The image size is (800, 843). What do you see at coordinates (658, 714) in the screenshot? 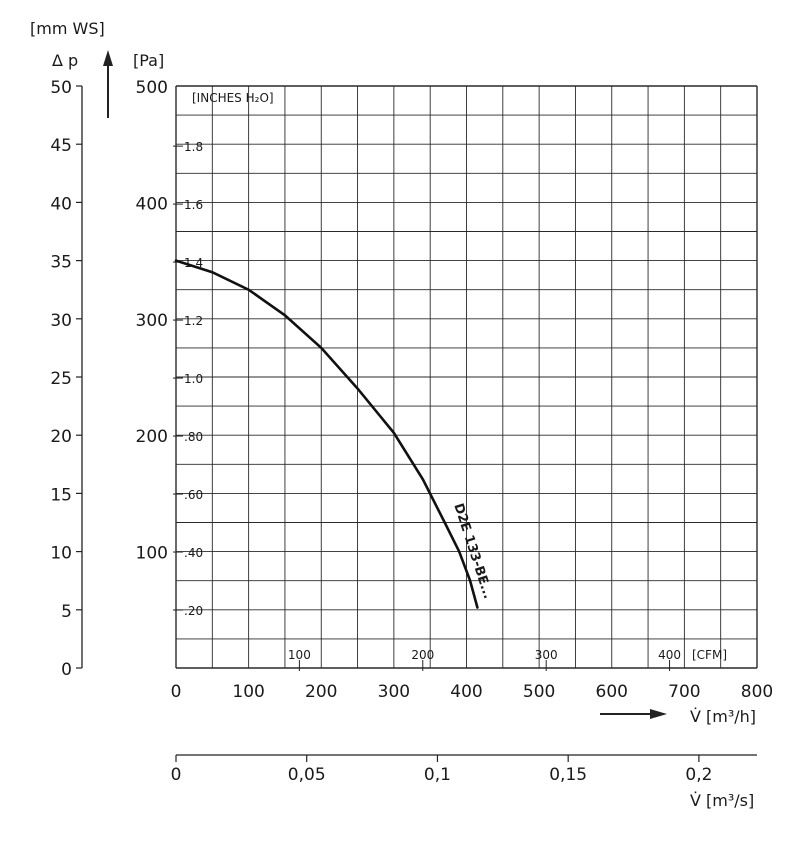
I see `flow-arrow-icon` at bounding box center [658, 714].